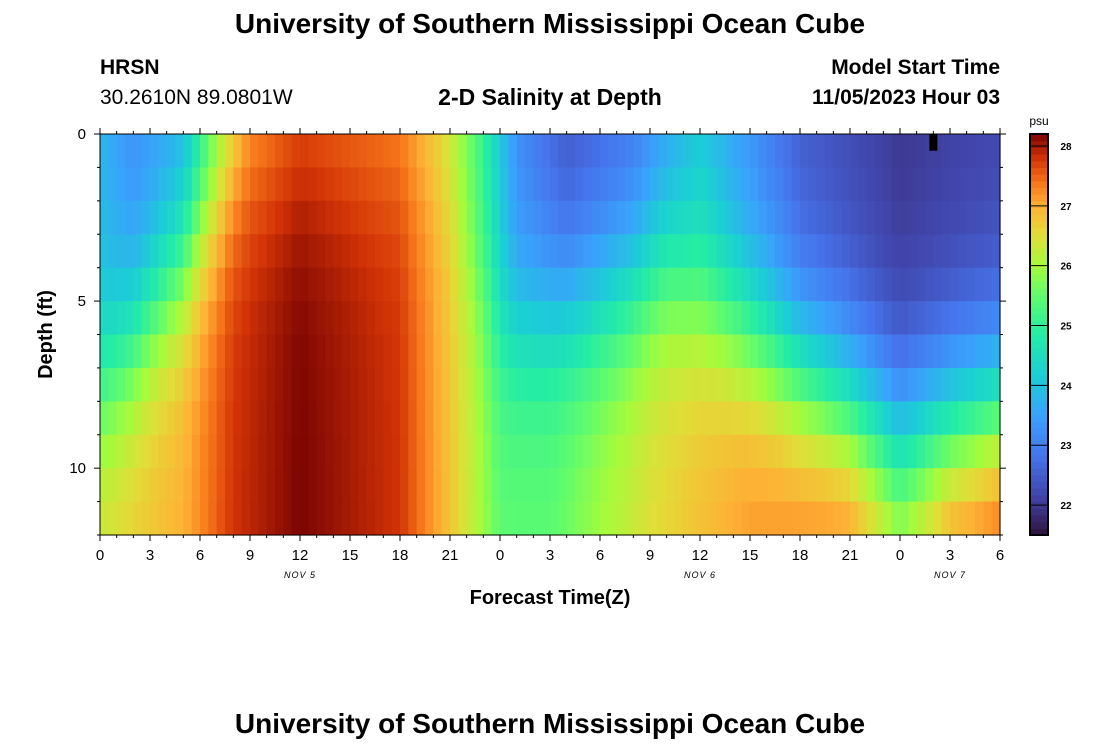 The image size is (1100, 750). Describe the element at coordinates (1066, 386) in the screenshot. I see `colorbar-tick-label: 24` at that location.